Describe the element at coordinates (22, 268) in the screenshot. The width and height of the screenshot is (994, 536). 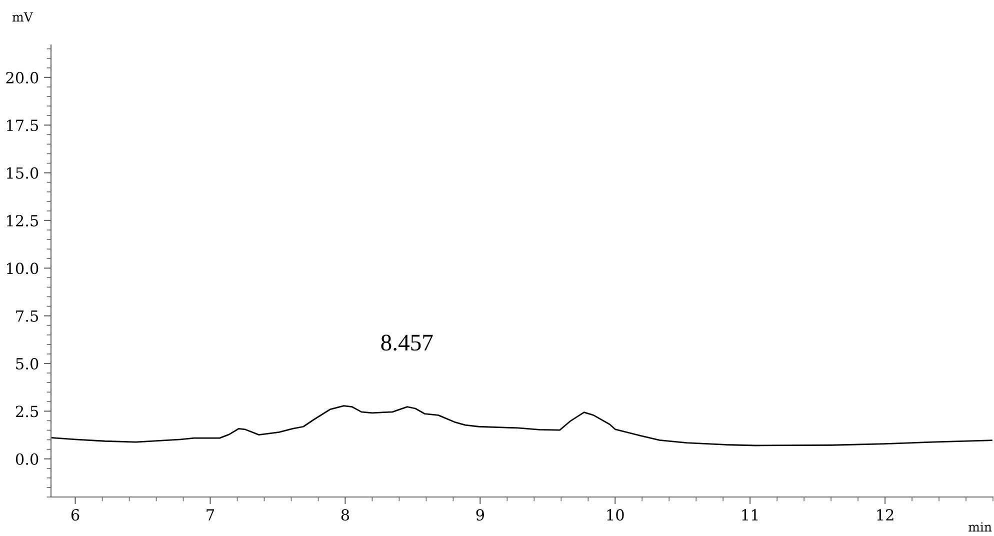
I see `y-tick-label: 10.0` at that location.